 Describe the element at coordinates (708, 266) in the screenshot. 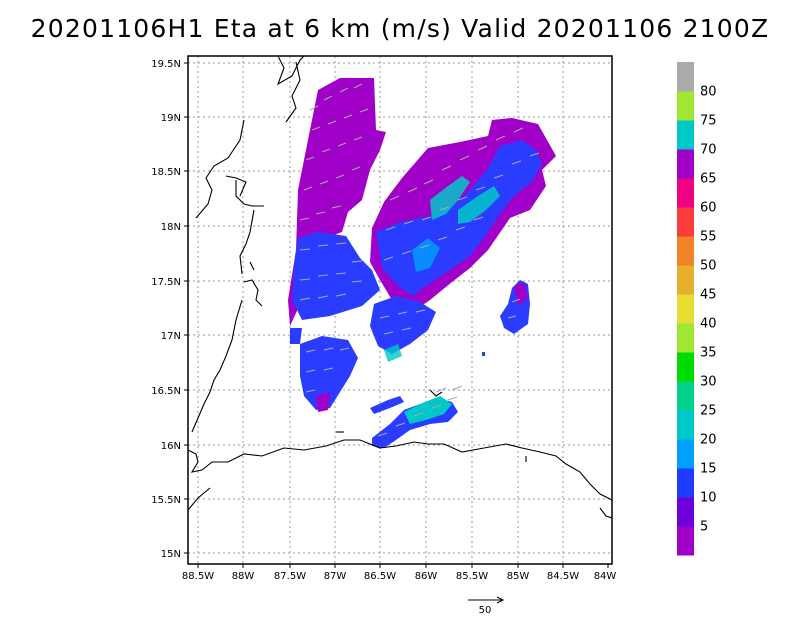

I see `colorbar-label: 50` at that location.